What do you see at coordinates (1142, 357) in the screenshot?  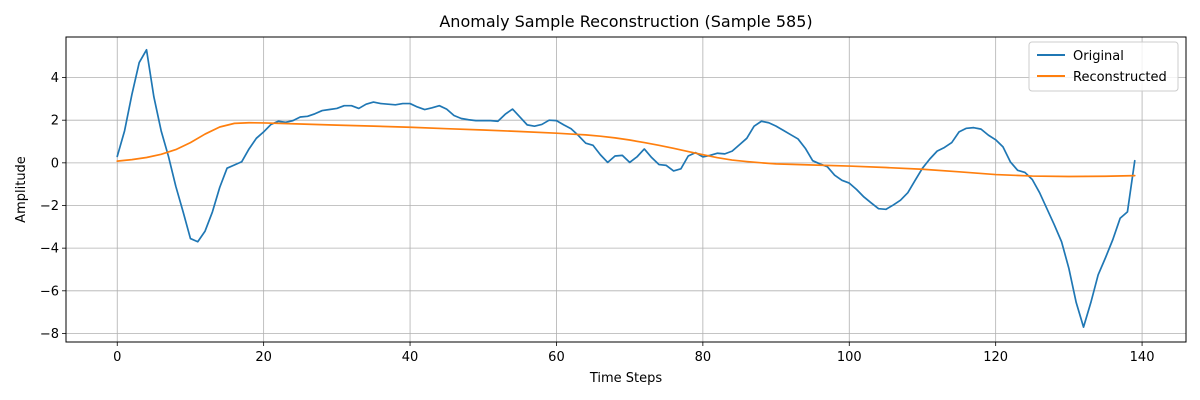 I see `x-tick-label: 140` at bounding box center [1142, 357].